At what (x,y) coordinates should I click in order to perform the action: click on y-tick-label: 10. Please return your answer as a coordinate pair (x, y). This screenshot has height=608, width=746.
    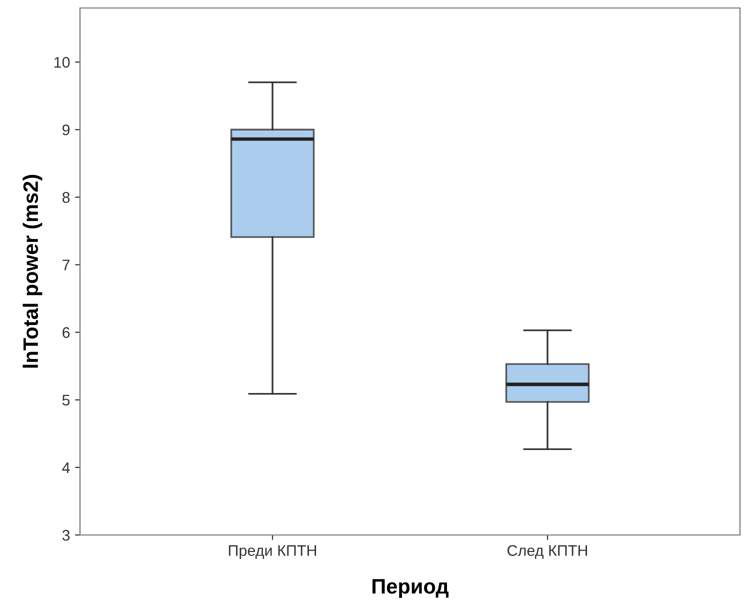
    Looking at the image, I should click on (62, 62).